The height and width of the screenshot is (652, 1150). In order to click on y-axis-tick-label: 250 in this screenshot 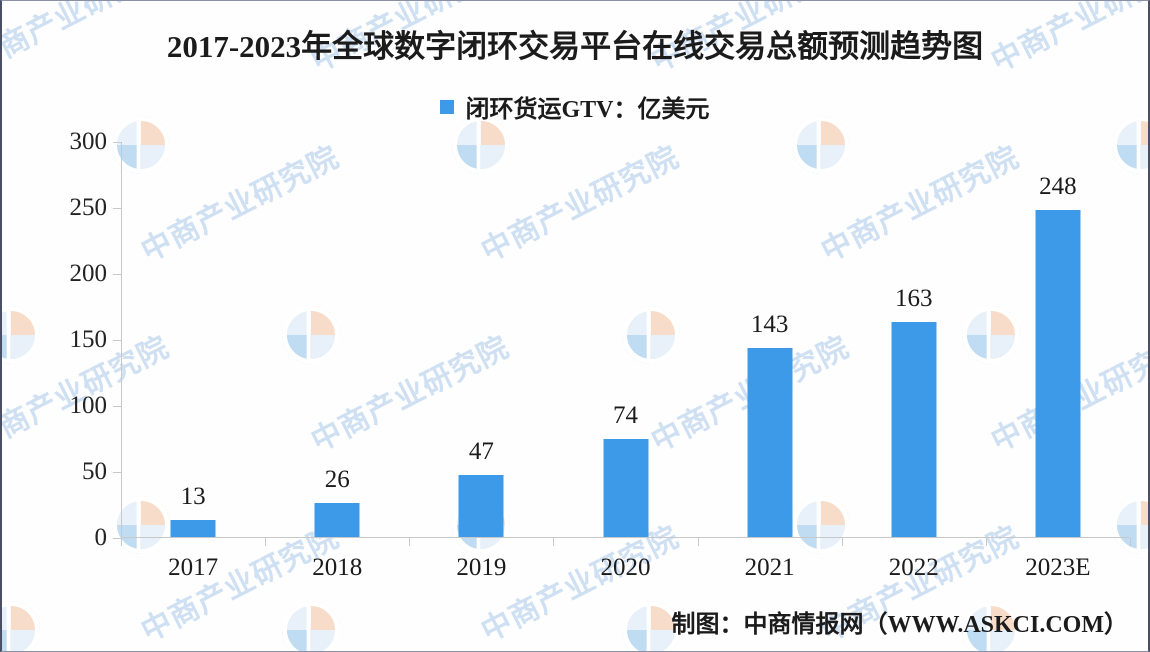, I will do `click(88, 207)`.